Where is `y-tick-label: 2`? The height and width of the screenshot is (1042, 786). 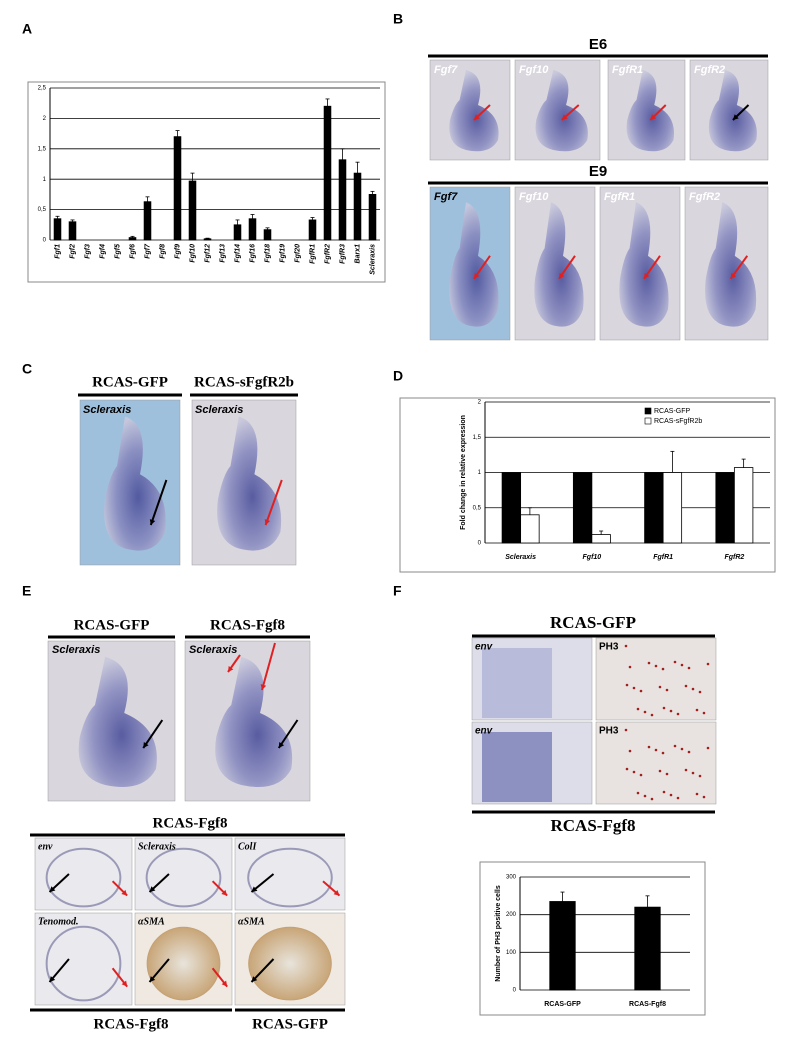
y-tick-label: 2 is located at coordinates (45, 119).